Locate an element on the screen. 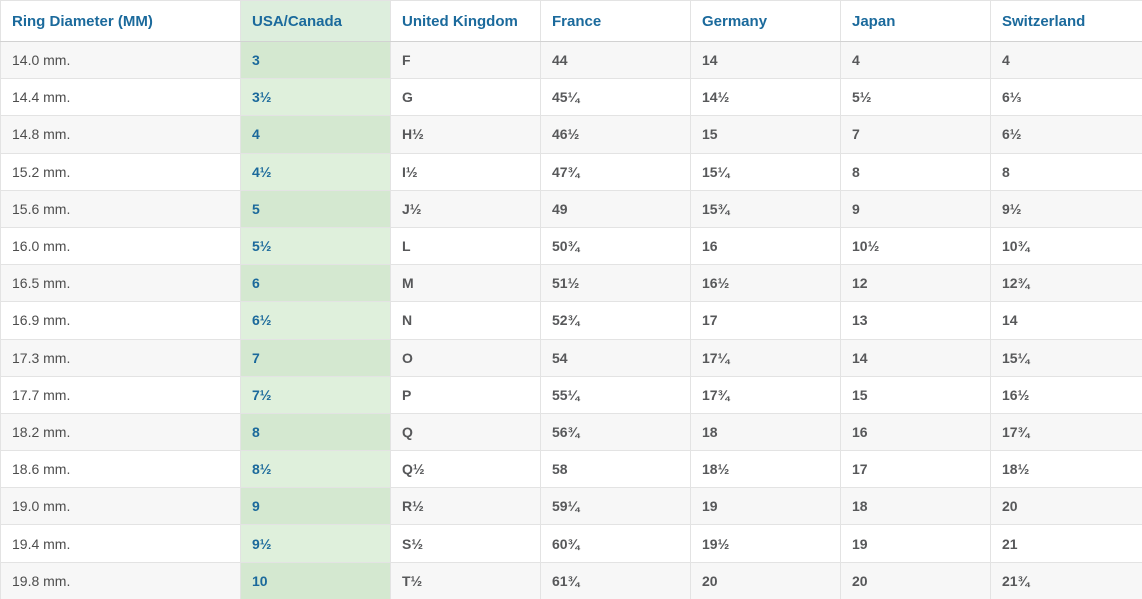 This screenshot has height=599, width=1142. size-cell: 6 is located at coordinates (315, 283).